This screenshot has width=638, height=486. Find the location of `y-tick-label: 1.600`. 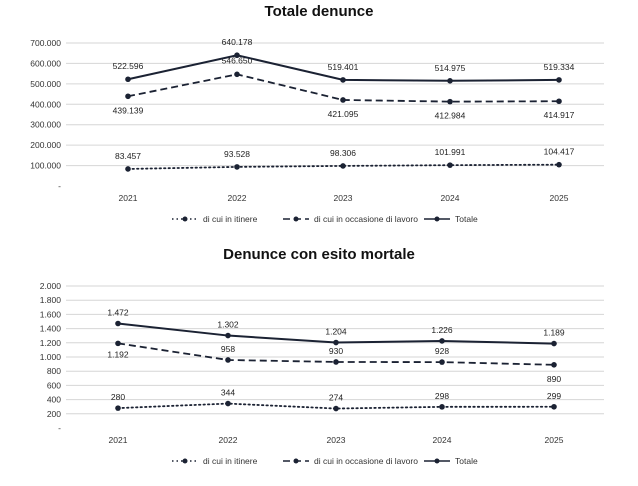

y-tick-label: 1.600 is located at coordinates (51, 314).